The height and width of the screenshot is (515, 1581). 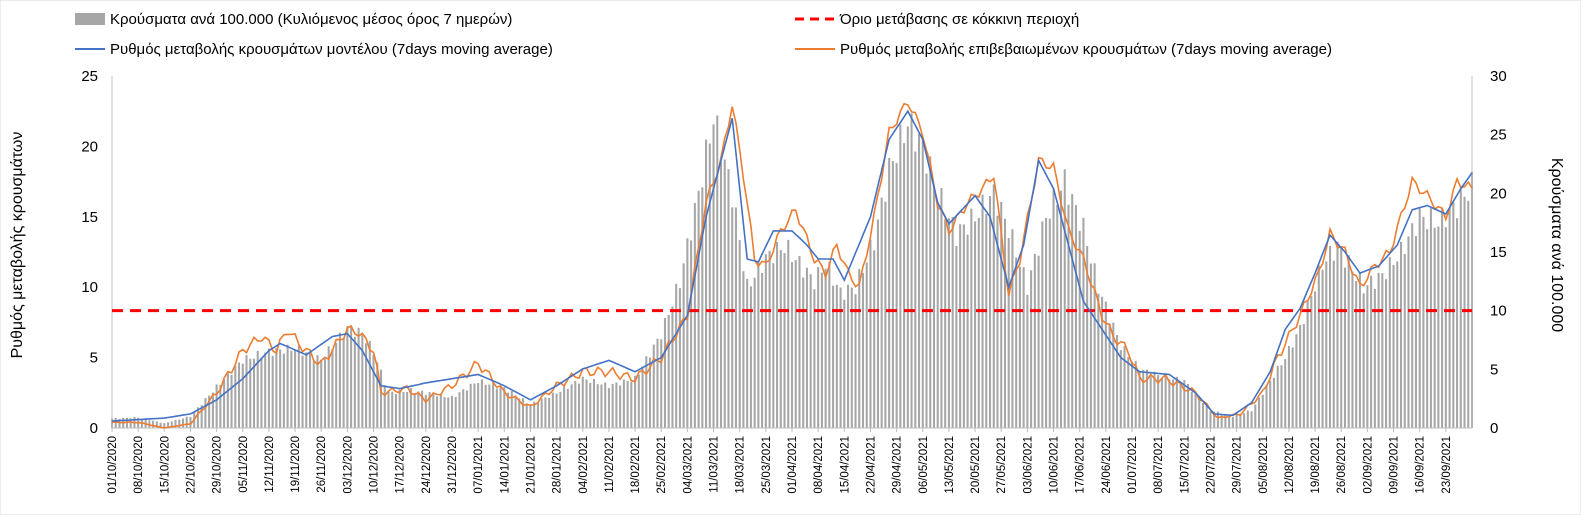 I want to click on right-tick-label: 5, so click(x=1494, y=369).